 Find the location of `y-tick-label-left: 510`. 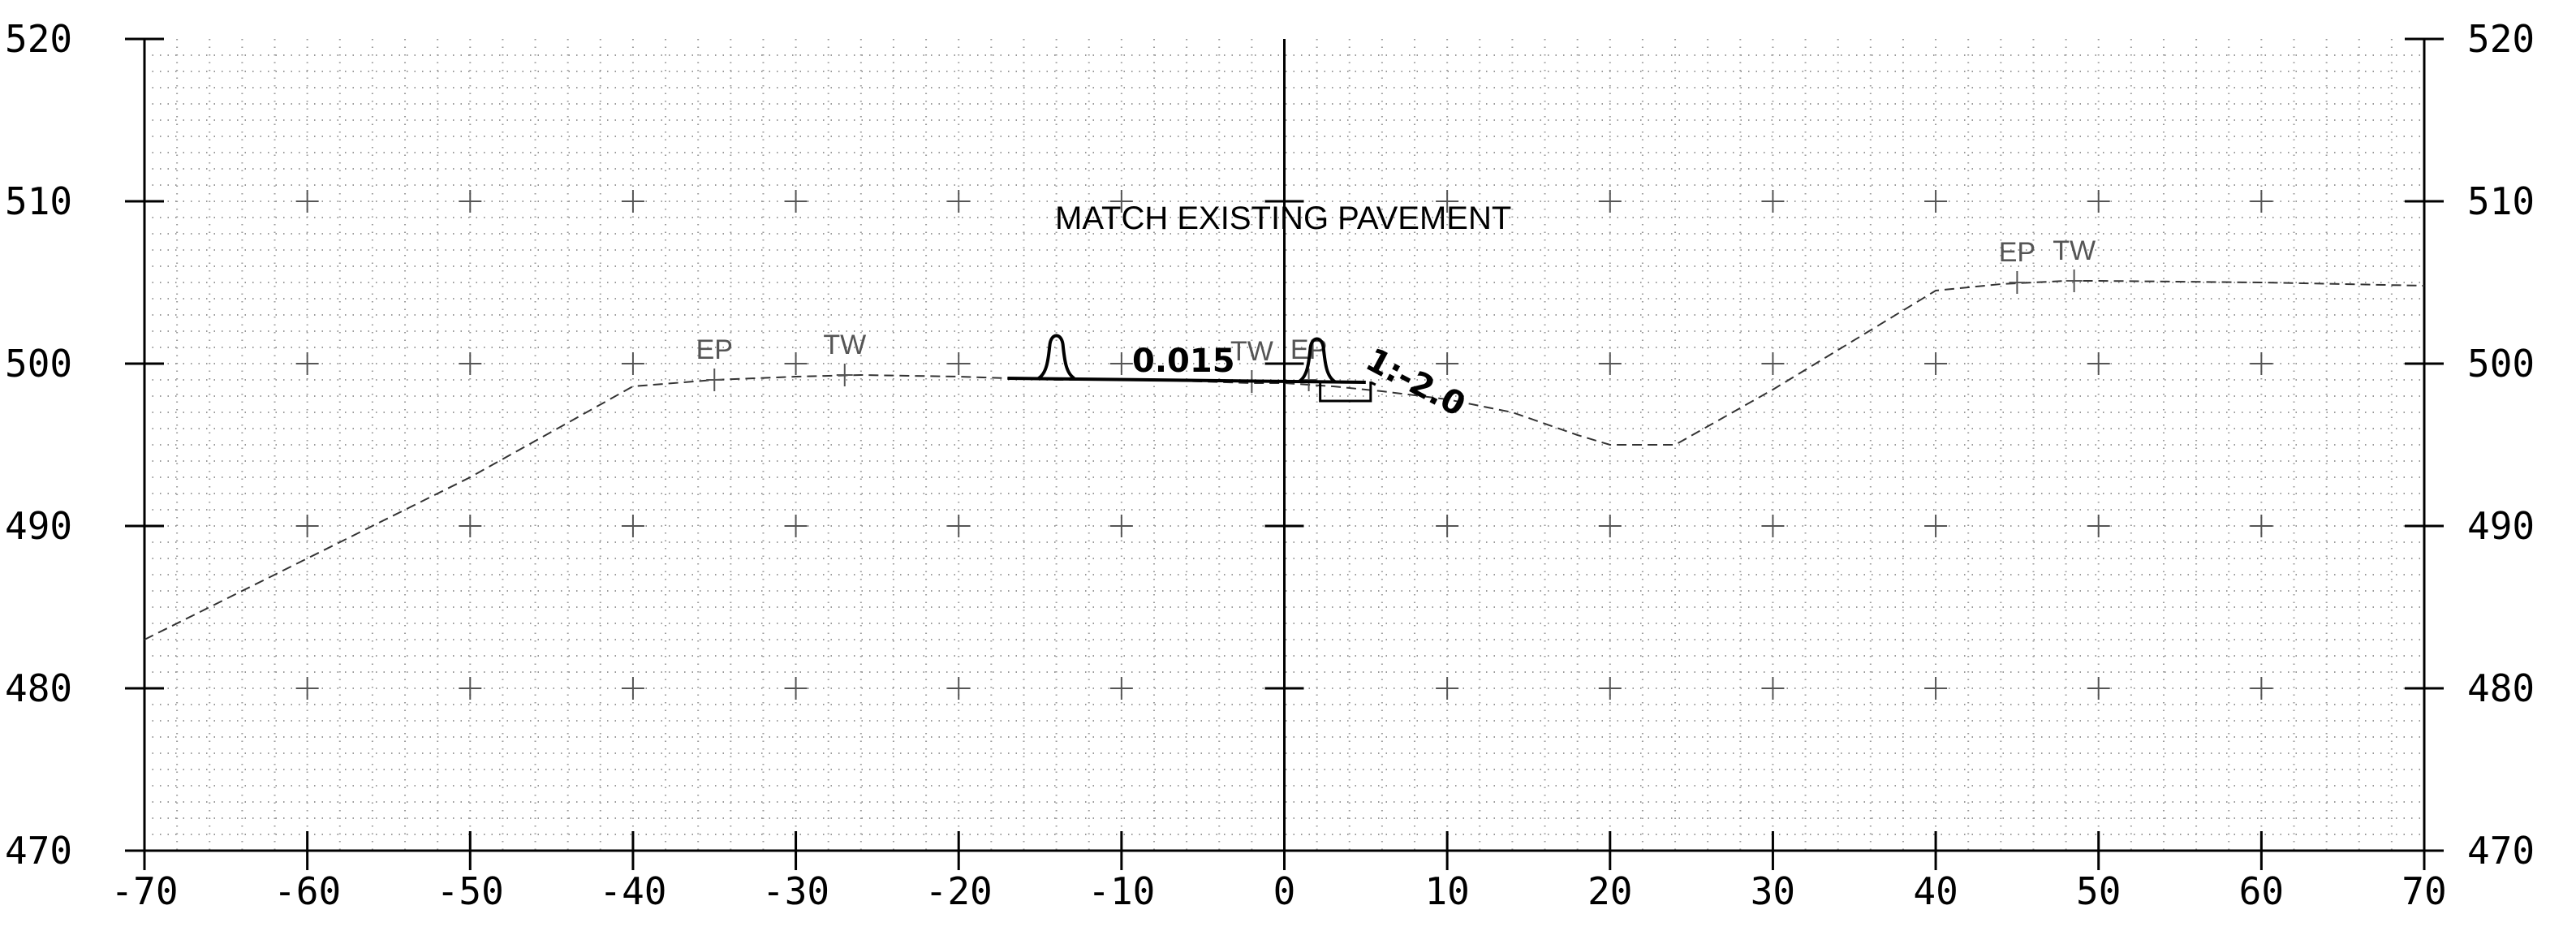

y-tick-label-left: 510 is located at coordinates (38, 201).